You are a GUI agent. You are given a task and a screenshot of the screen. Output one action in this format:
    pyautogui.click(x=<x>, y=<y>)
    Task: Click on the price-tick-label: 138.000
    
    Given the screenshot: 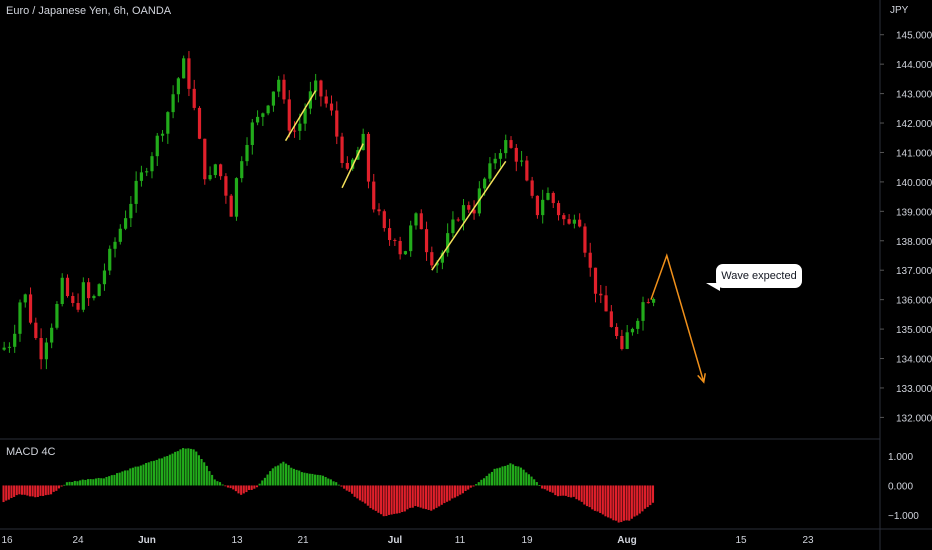 What is the action you would take?
    pyautogui.click(x=914, y=242)
    